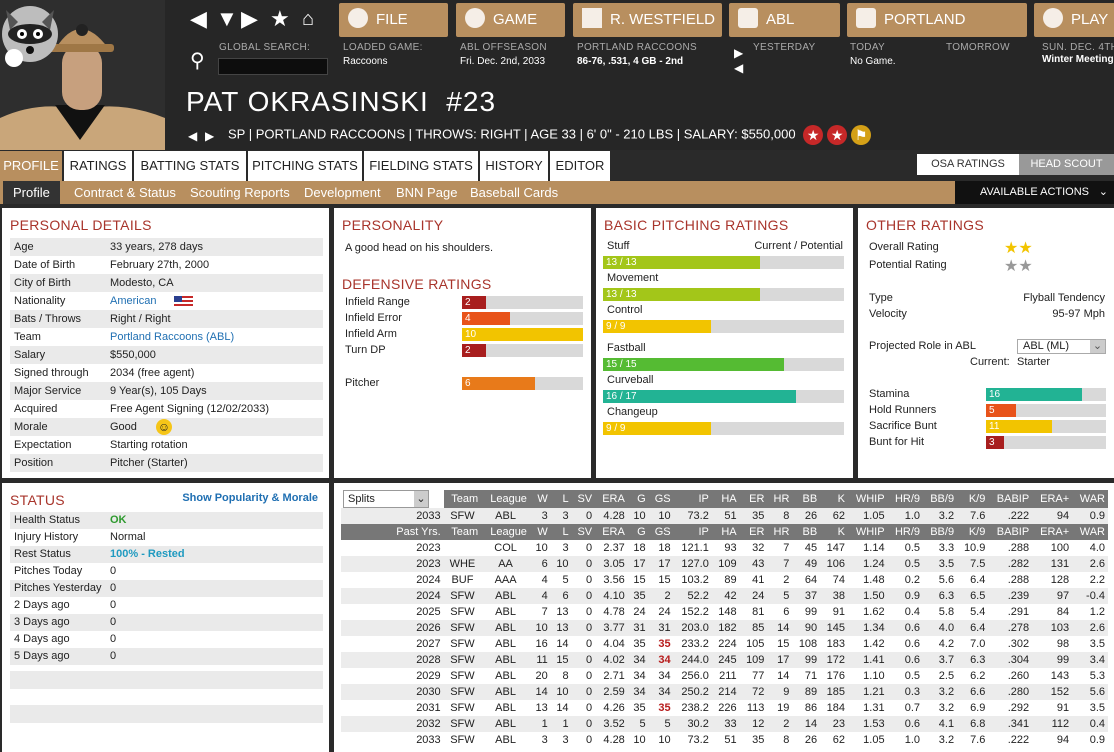 The height and width of the screenshot is (752, 1114). I want to click on home-icon: ⌂, so click(308, 19).